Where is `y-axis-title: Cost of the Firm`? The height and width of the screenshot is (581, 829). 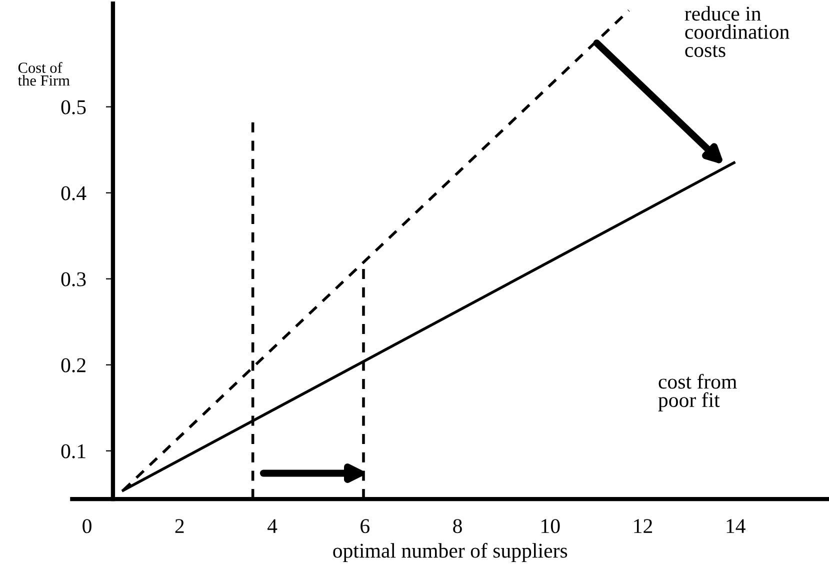 y-axis-title: Cost of the Firm is located at coordinates (44, 74).